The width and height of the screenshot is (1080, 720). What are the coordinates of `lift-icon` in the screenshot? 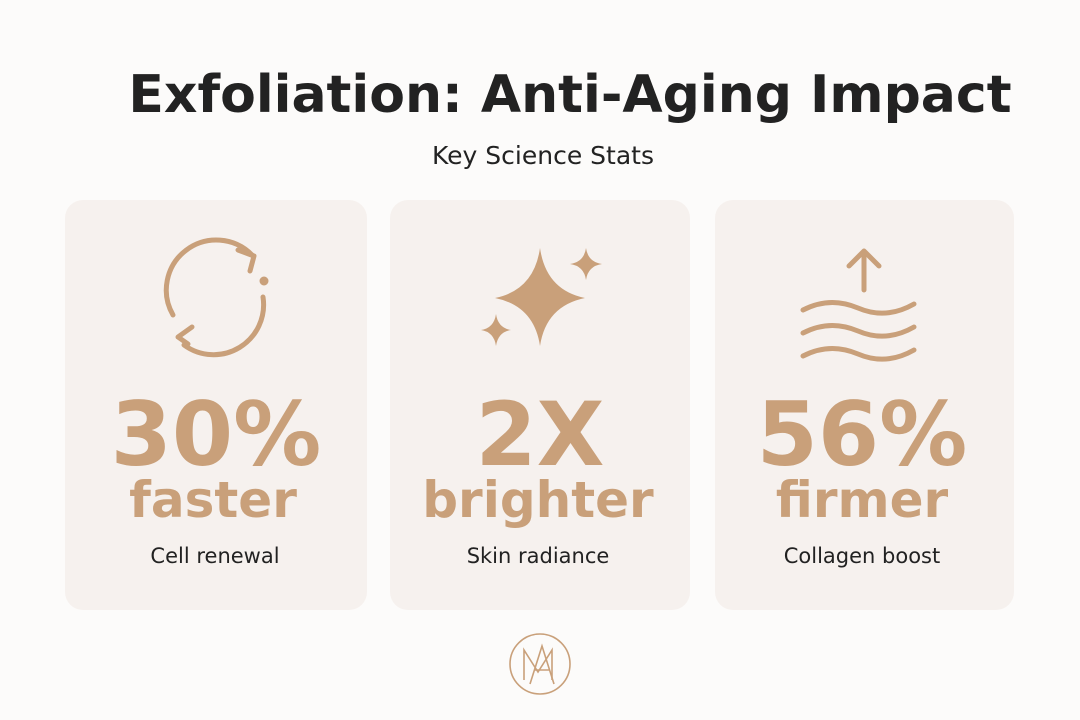 It's located at (858, 305).